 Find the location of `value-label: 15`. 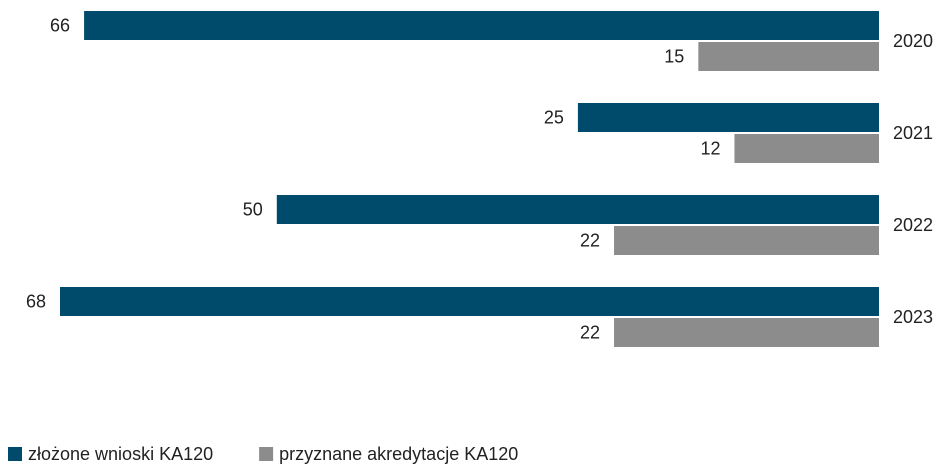

value-label: 15 is located at coordinates (674, 56).